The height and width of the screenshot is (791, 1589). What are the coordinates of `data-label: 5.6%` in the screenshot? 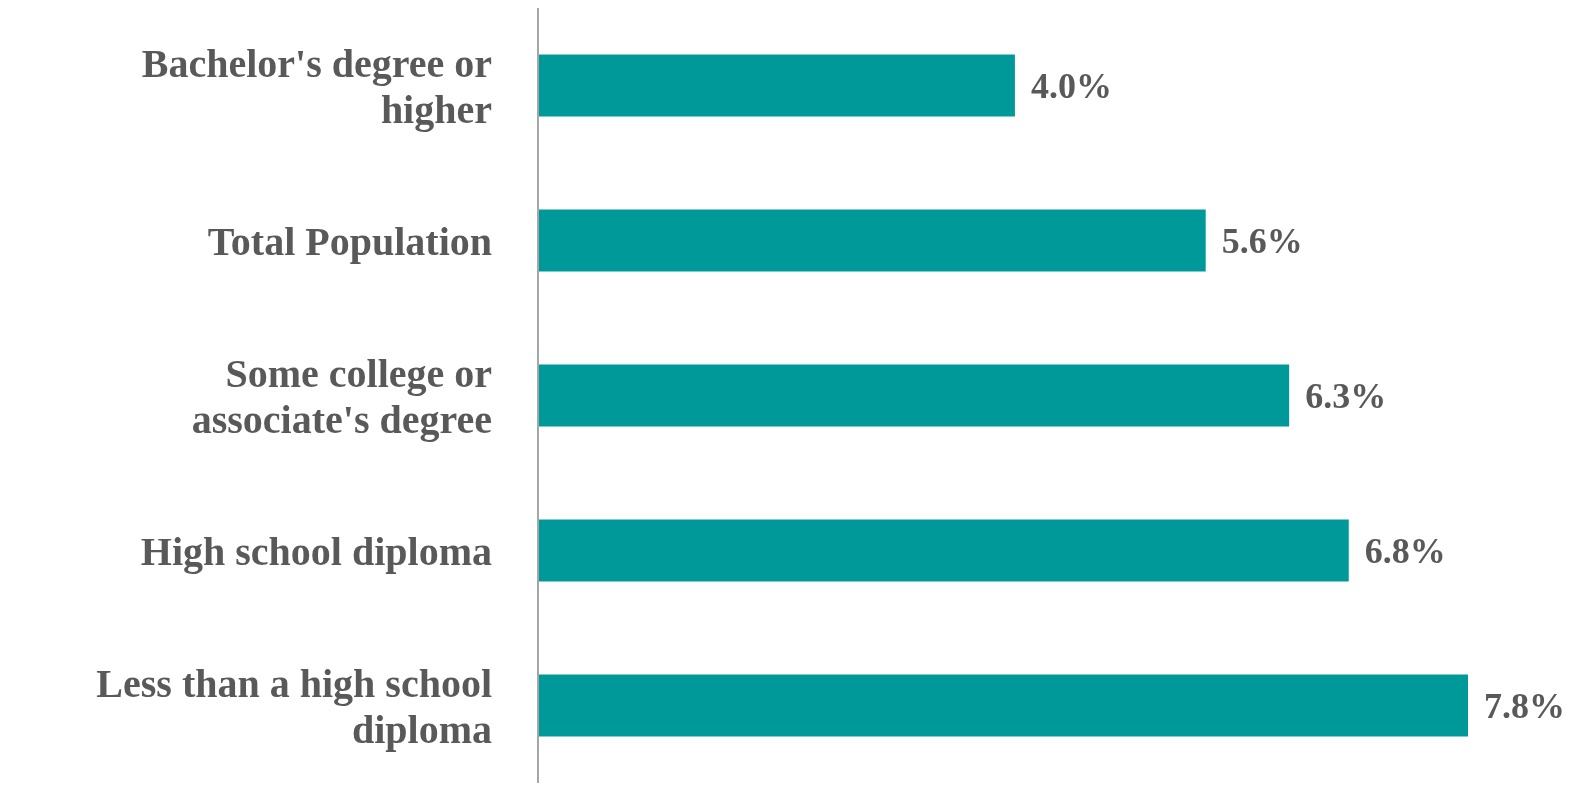 It's located at (1262, 241).